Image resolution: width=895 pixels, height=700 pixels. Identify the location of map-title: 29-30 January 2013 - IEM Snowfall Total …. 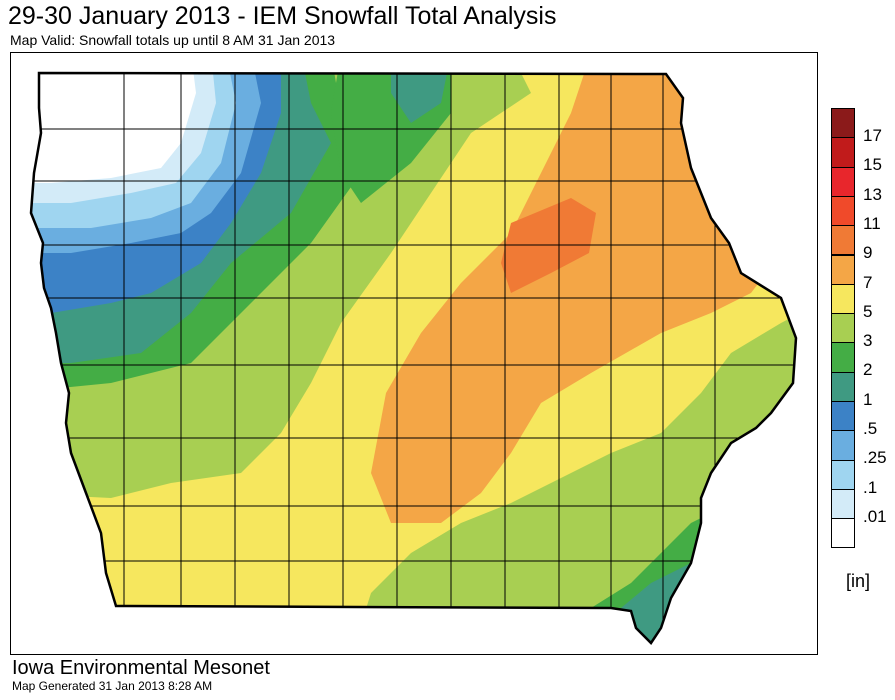
(282, 16).